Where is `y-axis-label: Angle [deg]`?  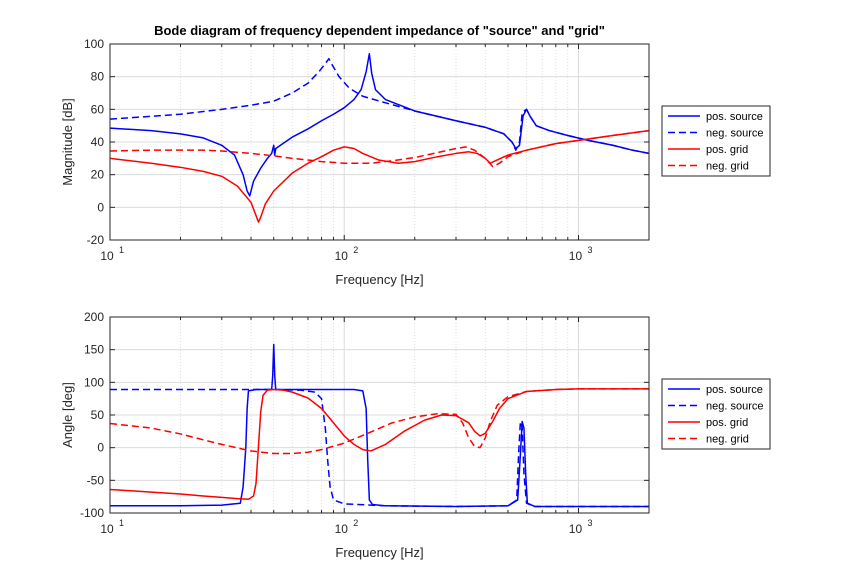 y-axis-label: Angle [deg] is located at coordinates (67, 415).